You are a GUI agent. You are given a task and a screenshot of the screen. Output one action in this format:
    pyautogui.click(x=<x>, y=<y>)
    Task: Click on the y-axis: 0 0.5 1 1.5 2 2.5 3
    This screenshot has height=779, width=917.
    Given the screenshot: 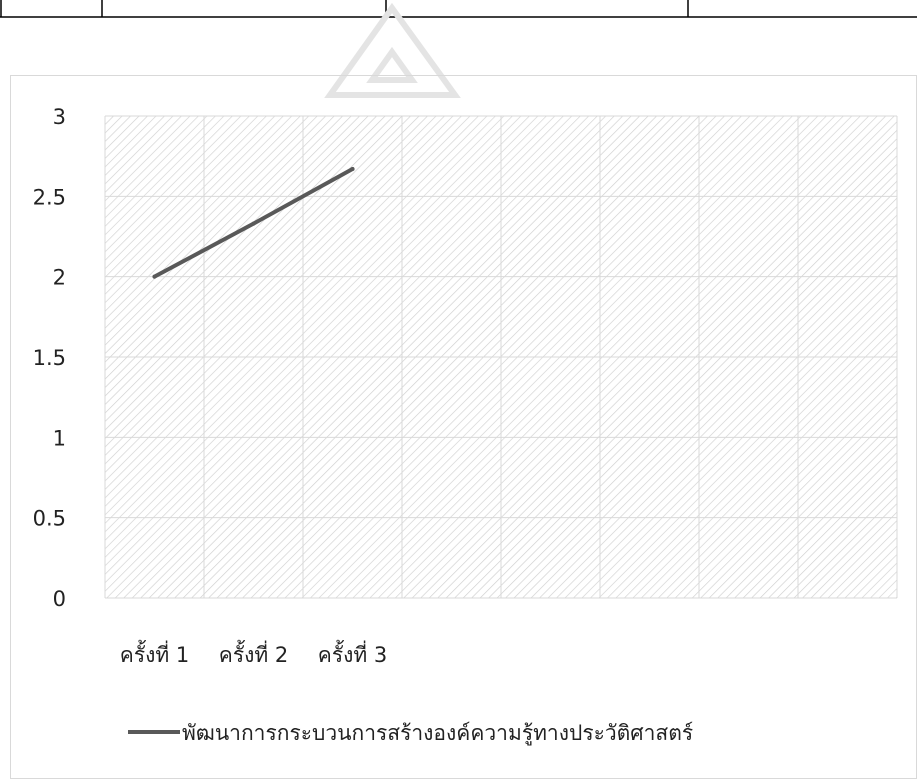 What is the action you would take?
    pyautogui.click(x=49, y=358)
    